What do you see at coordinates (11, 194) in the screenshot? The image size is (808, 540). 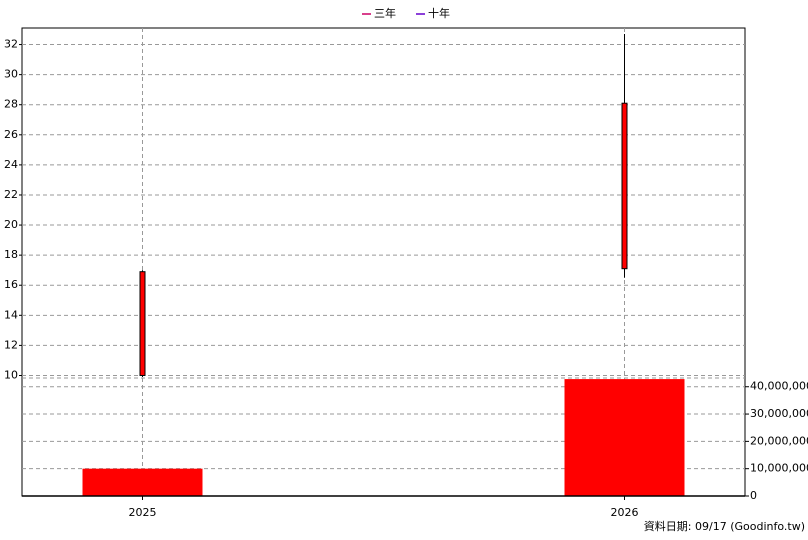 I see `y-tick-label: 22` at bounding box center [11, 194].